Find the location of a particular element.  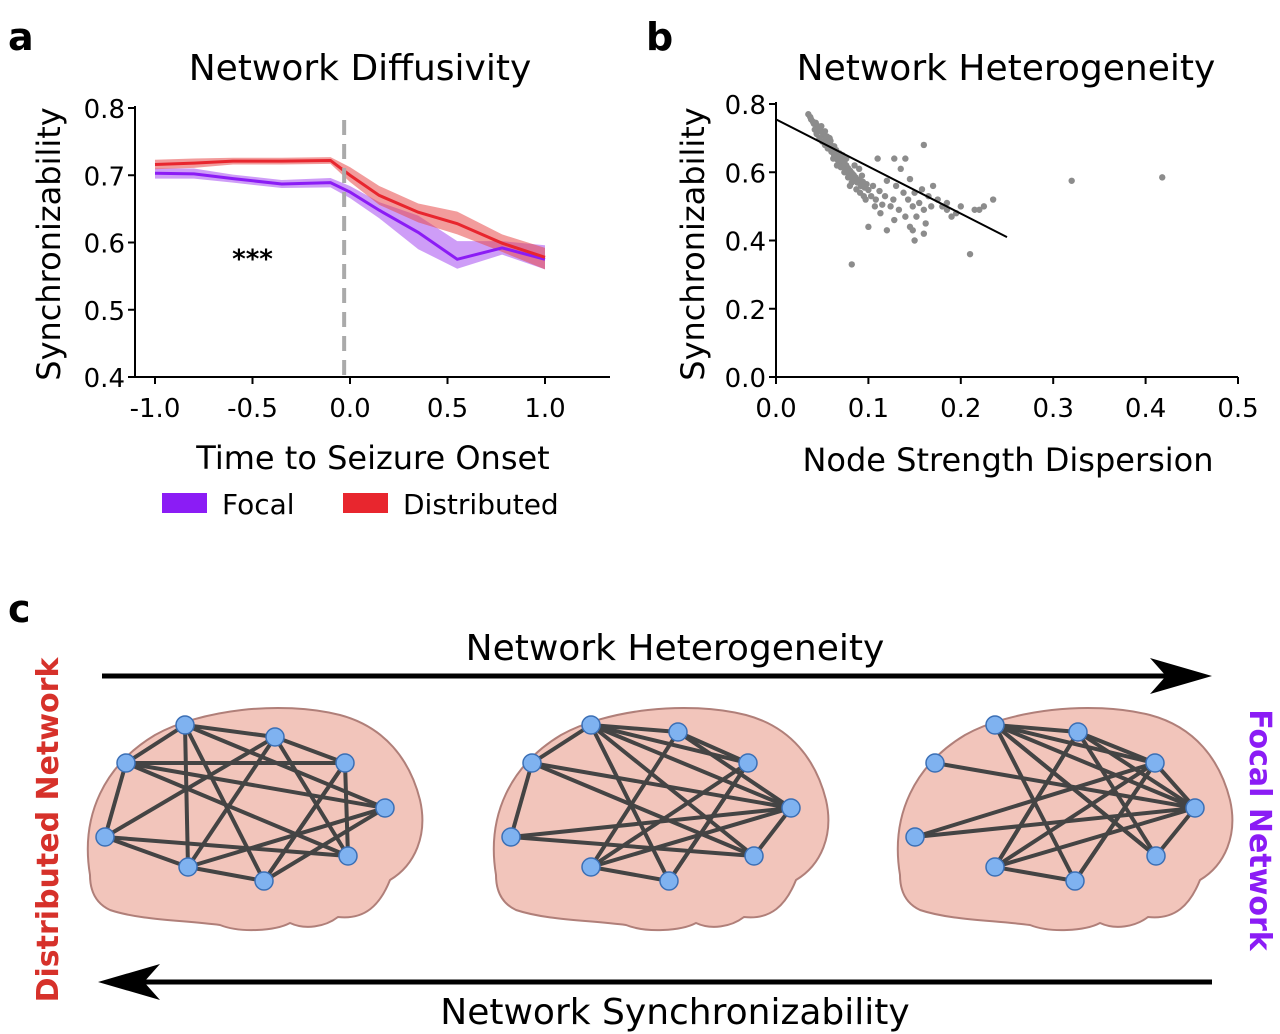

line-distributed is located at coordinates (350, 208).